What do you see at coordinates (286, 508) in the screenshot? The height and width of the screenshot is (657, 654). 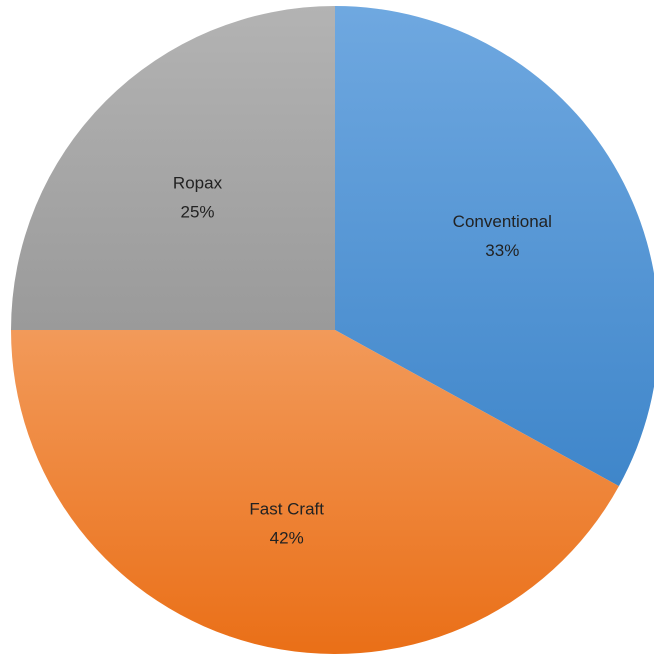 I see `slice-label-fast-craft: Fast Craft` at bounding box center [286, 508].